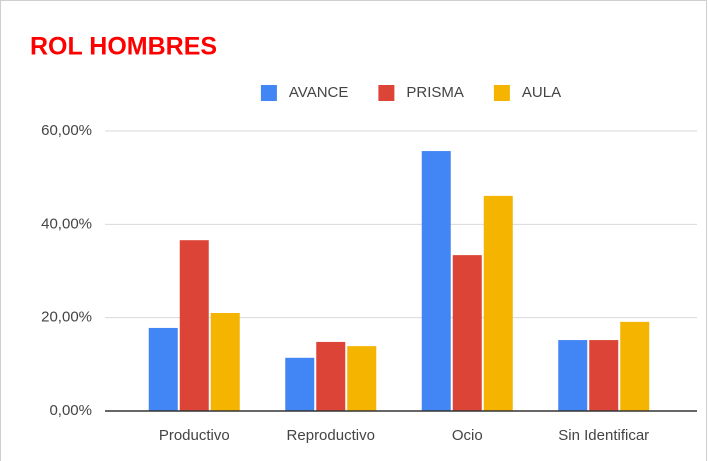 This screenshot has width=708, height=461. Describe the element at coordinates (603, 435) in the screenshot. I see `x-tick-label: Sin Identificar` at that location.